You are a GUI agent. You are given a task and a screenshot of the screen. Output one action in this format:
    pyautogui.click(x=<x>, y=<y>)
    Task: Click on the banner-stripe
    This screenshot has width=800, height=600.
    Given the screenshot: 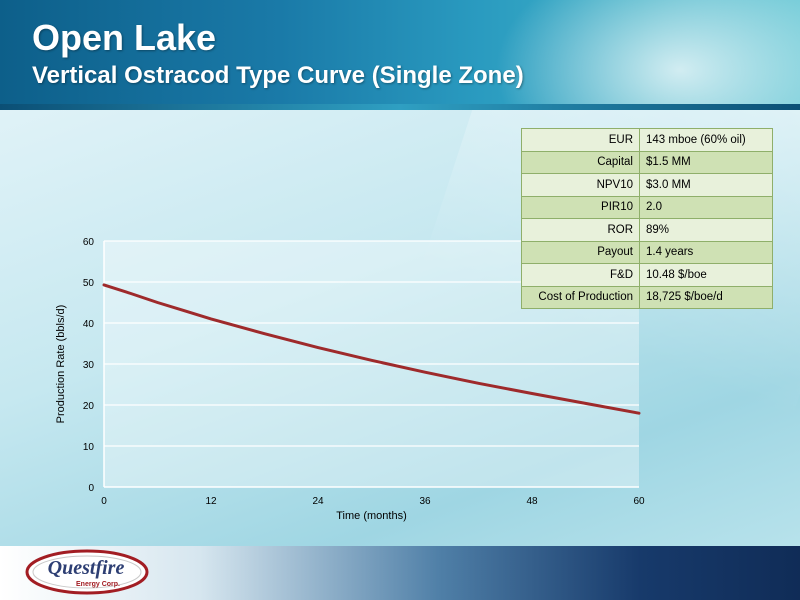 What is the action you would take?
    pyautogui.click(x=400, y=107)
    